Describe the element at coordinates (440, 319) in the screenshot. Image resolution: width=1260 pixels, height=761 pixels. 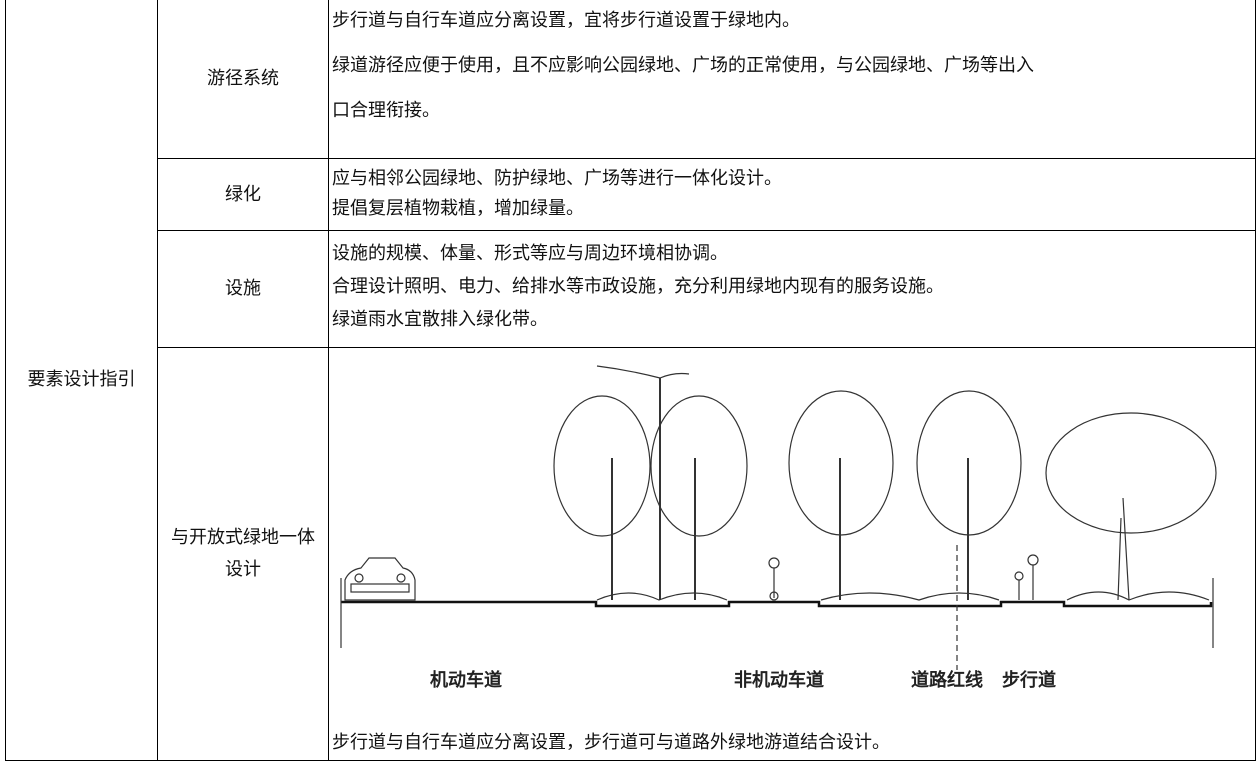
I see `text-line: 绿道雨水宜散排入绿化带。` at that location.